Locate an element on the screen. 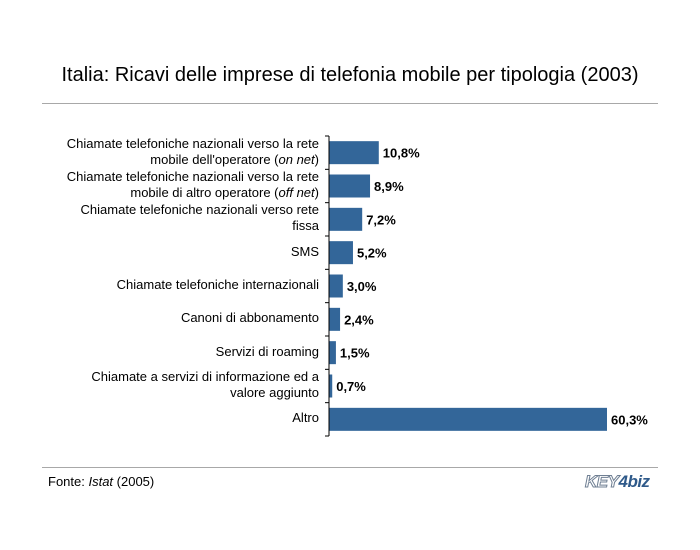 The image size is (700, 550). source-name: Istat is located at coordinates (101, 481).